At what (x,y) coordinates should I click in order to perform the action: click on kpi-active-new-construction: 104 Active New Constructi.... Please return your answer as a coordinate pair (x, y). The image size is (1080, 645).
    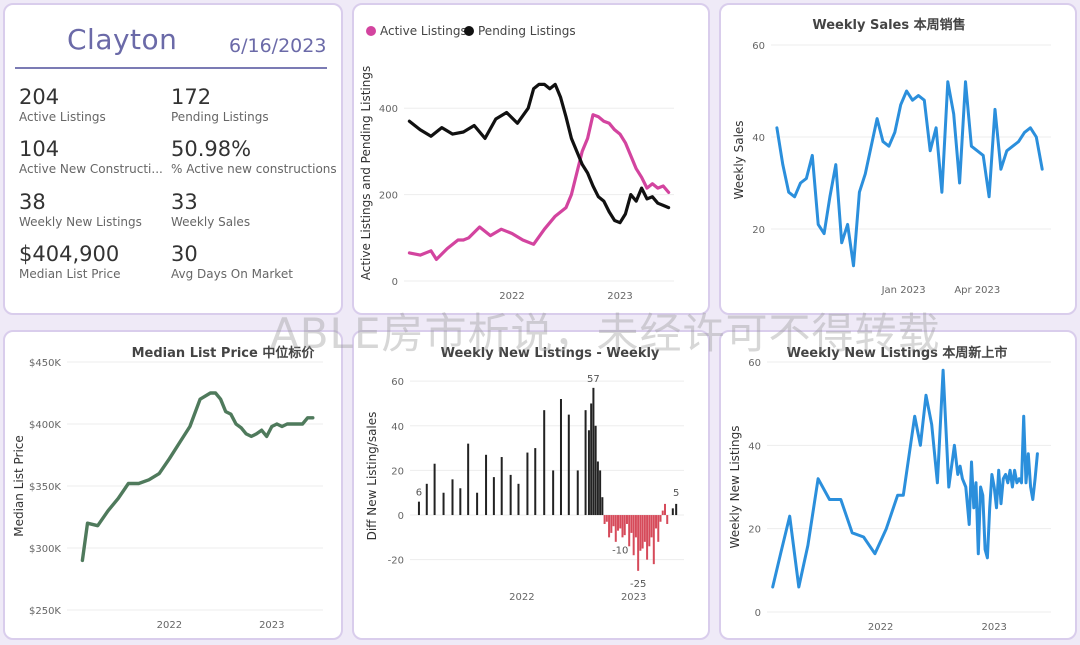
    Looking at the image, I should click on (91, 157).